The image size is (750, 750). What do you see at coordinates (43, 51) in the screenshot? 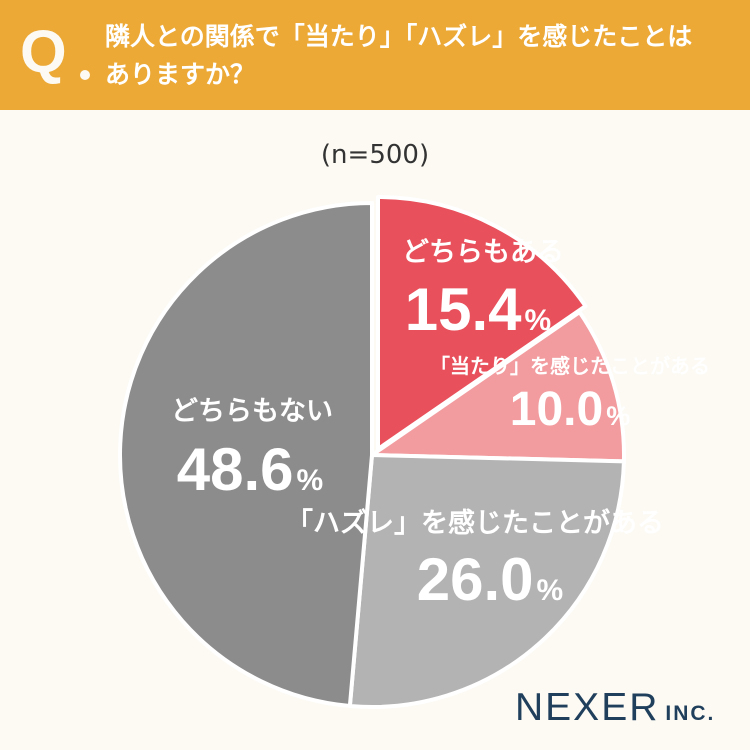
I see `question-mark: Q` at bounding box center [43, 51].